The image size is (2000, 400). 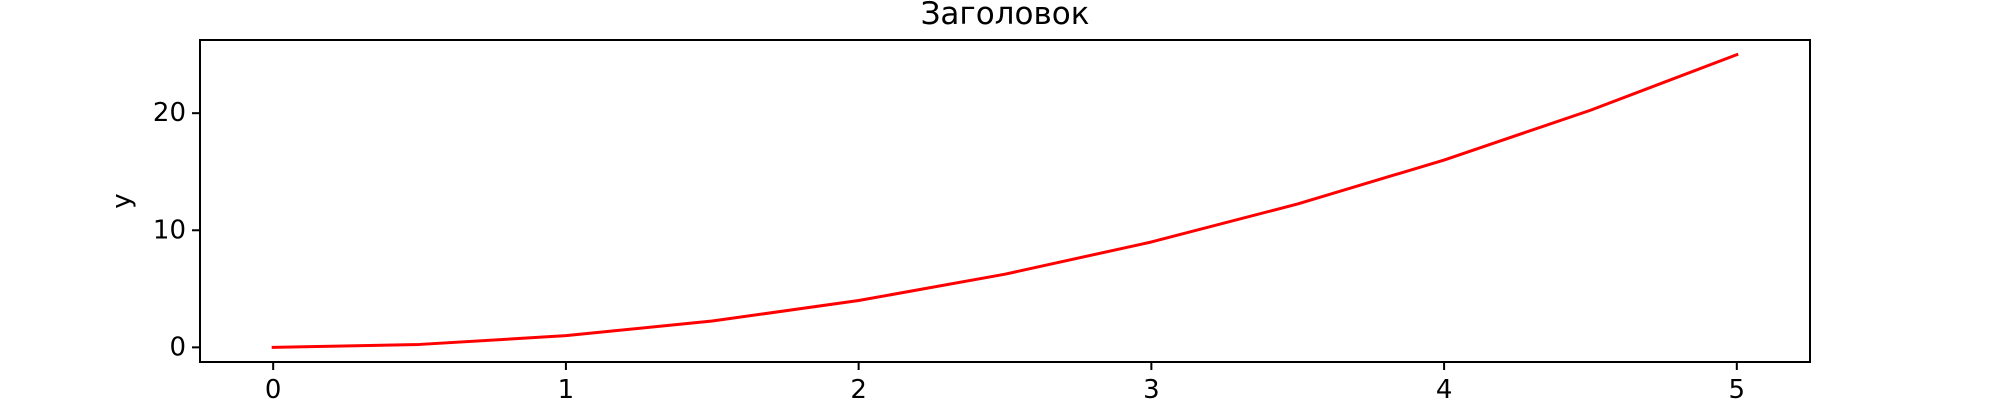 What do you see at coordinates (122, 200) in the screenshot?
I see `y-axis-label: y` at bounding box center [122, 200].